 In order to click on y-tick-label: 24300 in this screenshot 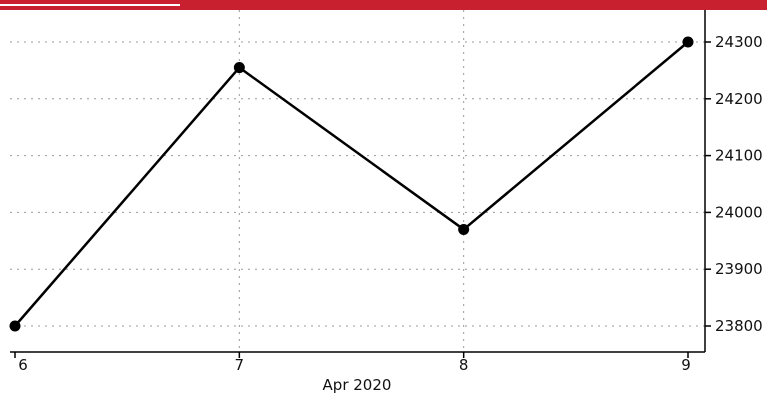, I will do `click(739, 42)`.